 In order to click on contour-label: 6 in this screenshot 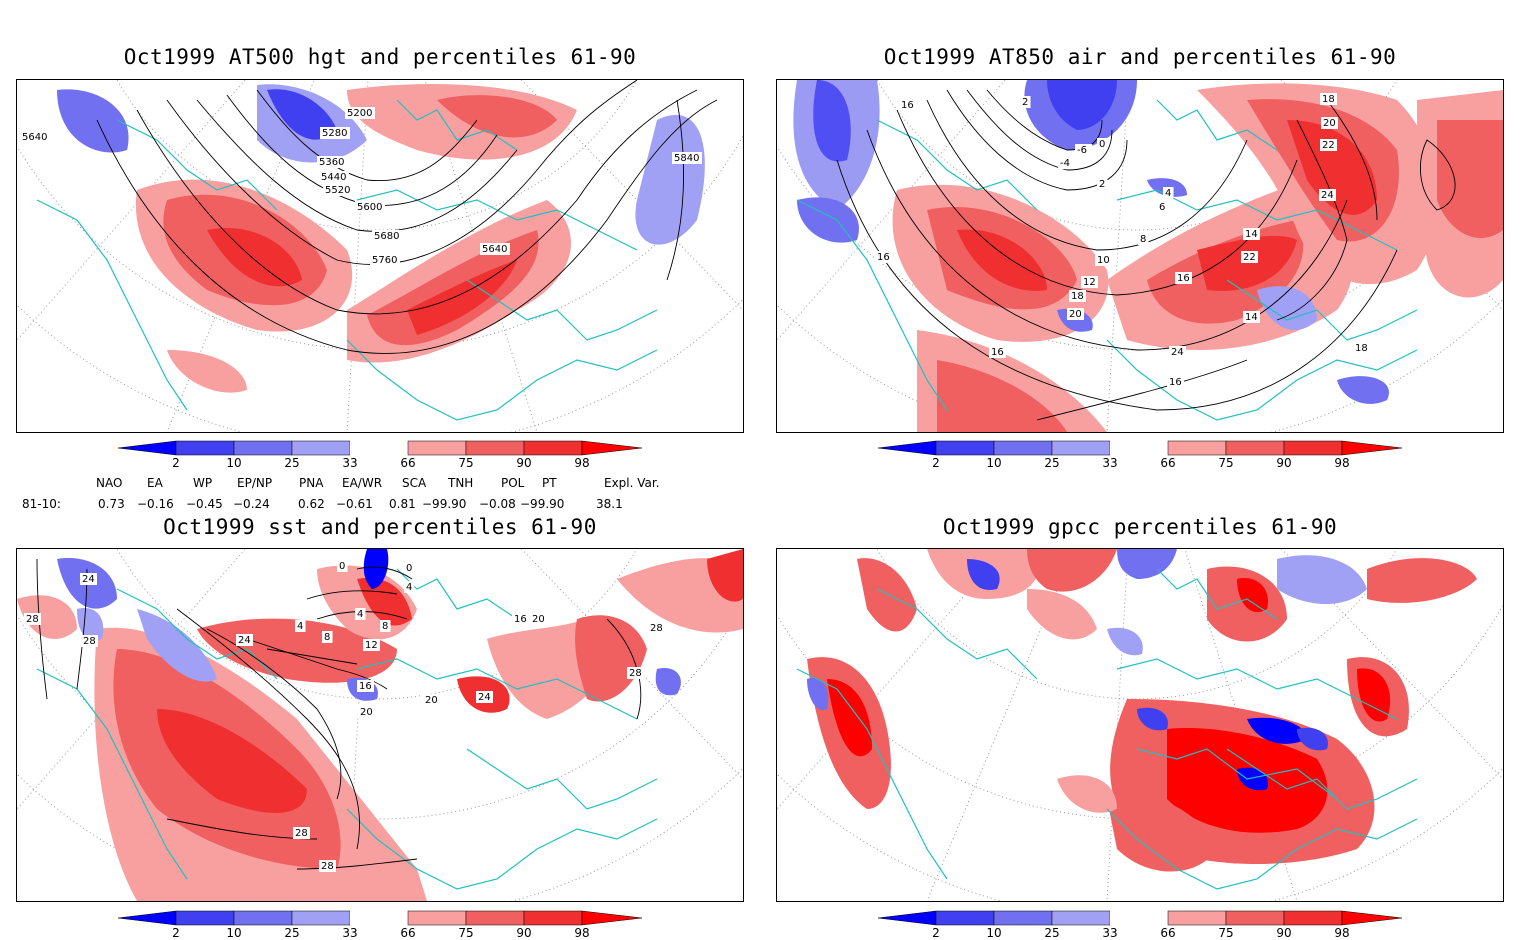, I will do `click(1162, 207)`.